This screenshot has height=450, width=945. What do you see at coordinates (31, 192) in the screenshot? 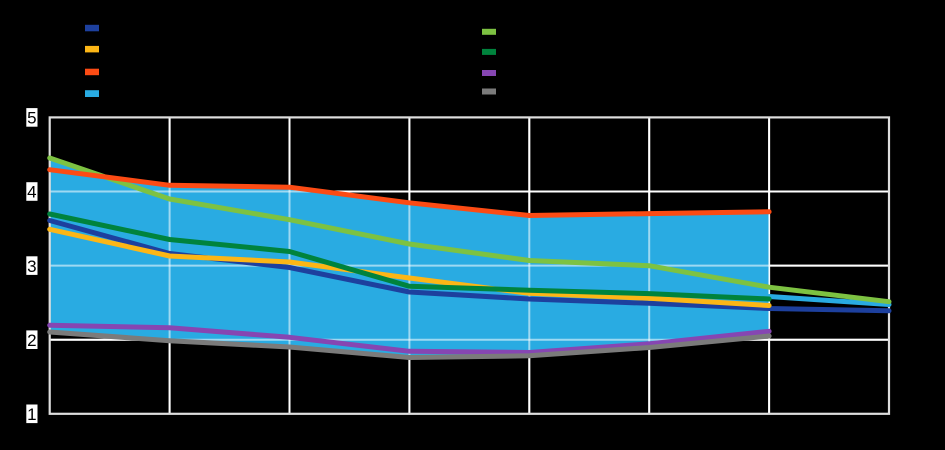
I see `svg-text: 4` at bounding box center [31, 192].